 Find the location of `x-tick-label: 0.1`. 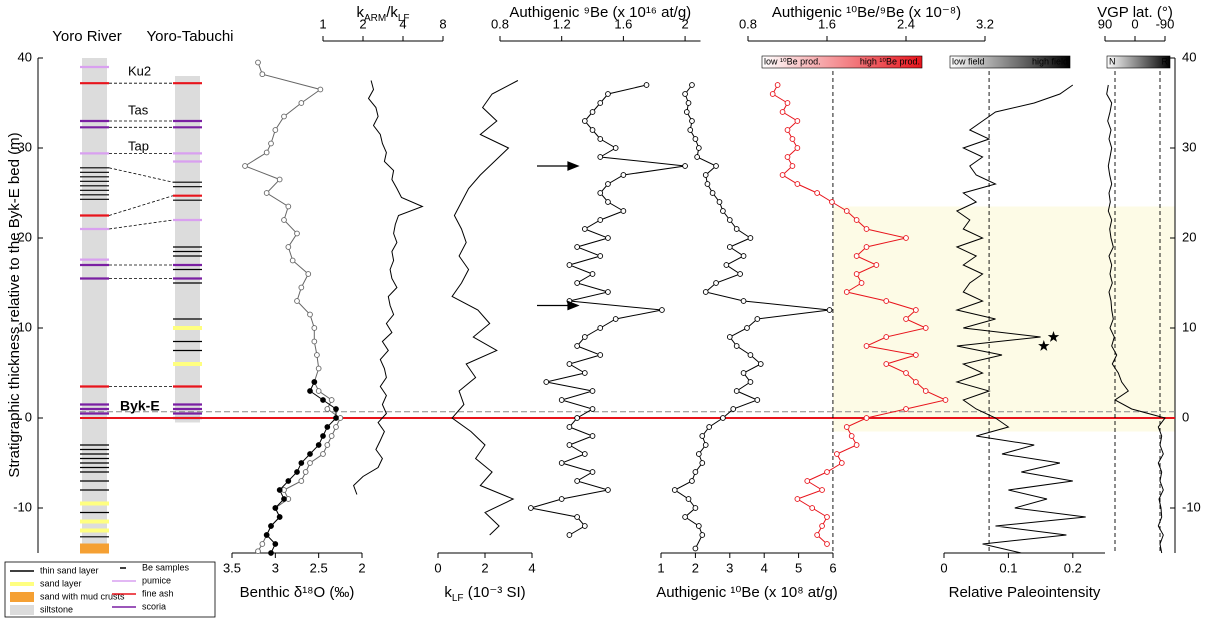

x-tick-label: 0.1 is located at coordinates (1008, 567).